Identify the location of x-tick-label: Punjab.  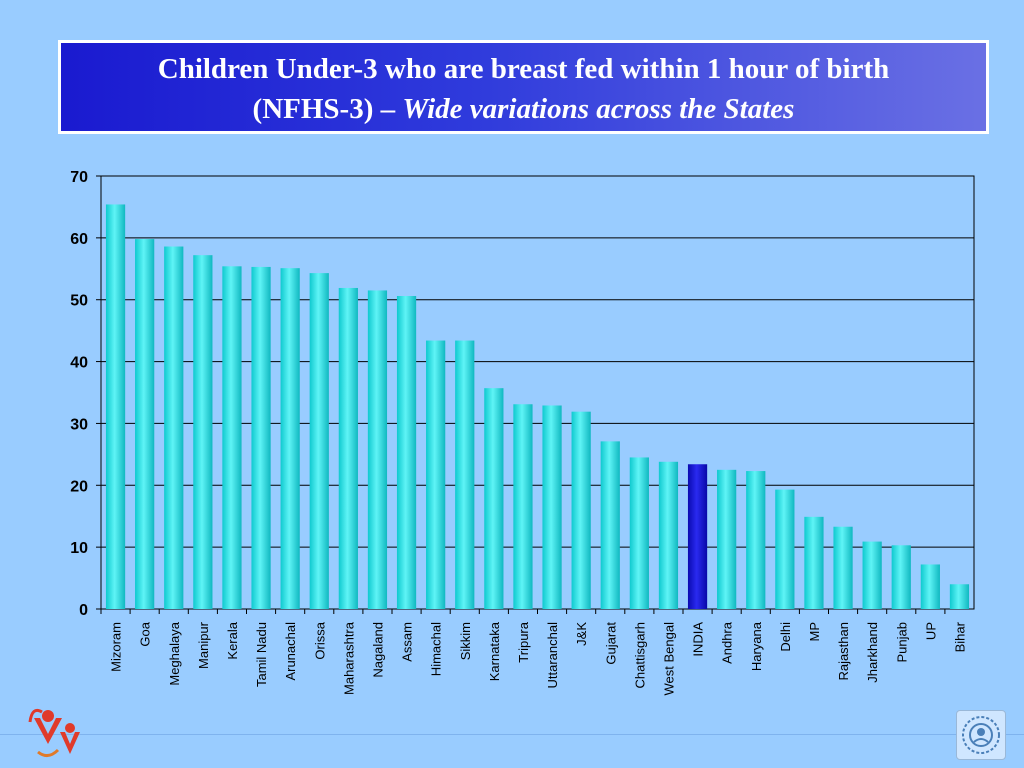
(901, 642).